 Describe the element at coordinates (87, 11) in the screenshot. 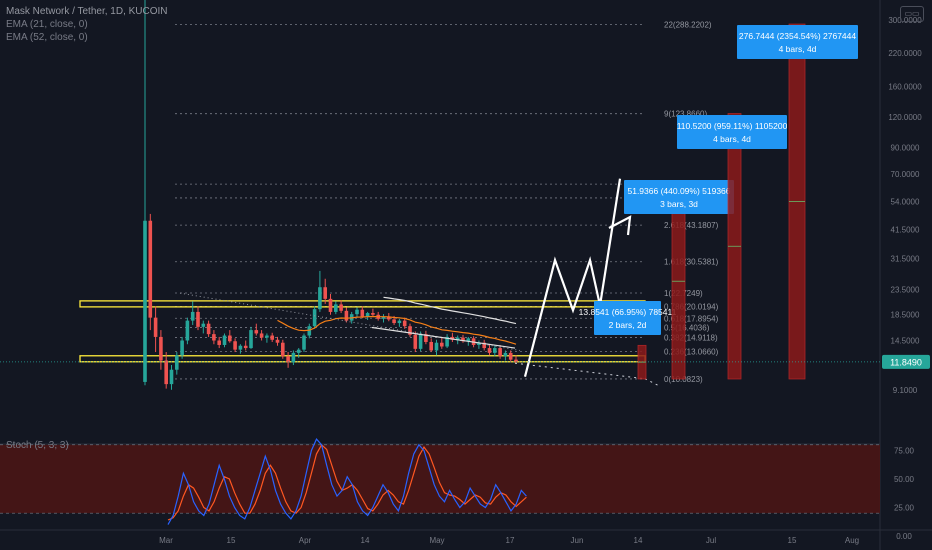

I see `symbol-title: Mask Network / Tether, 1D, KUCOIN` at that location.